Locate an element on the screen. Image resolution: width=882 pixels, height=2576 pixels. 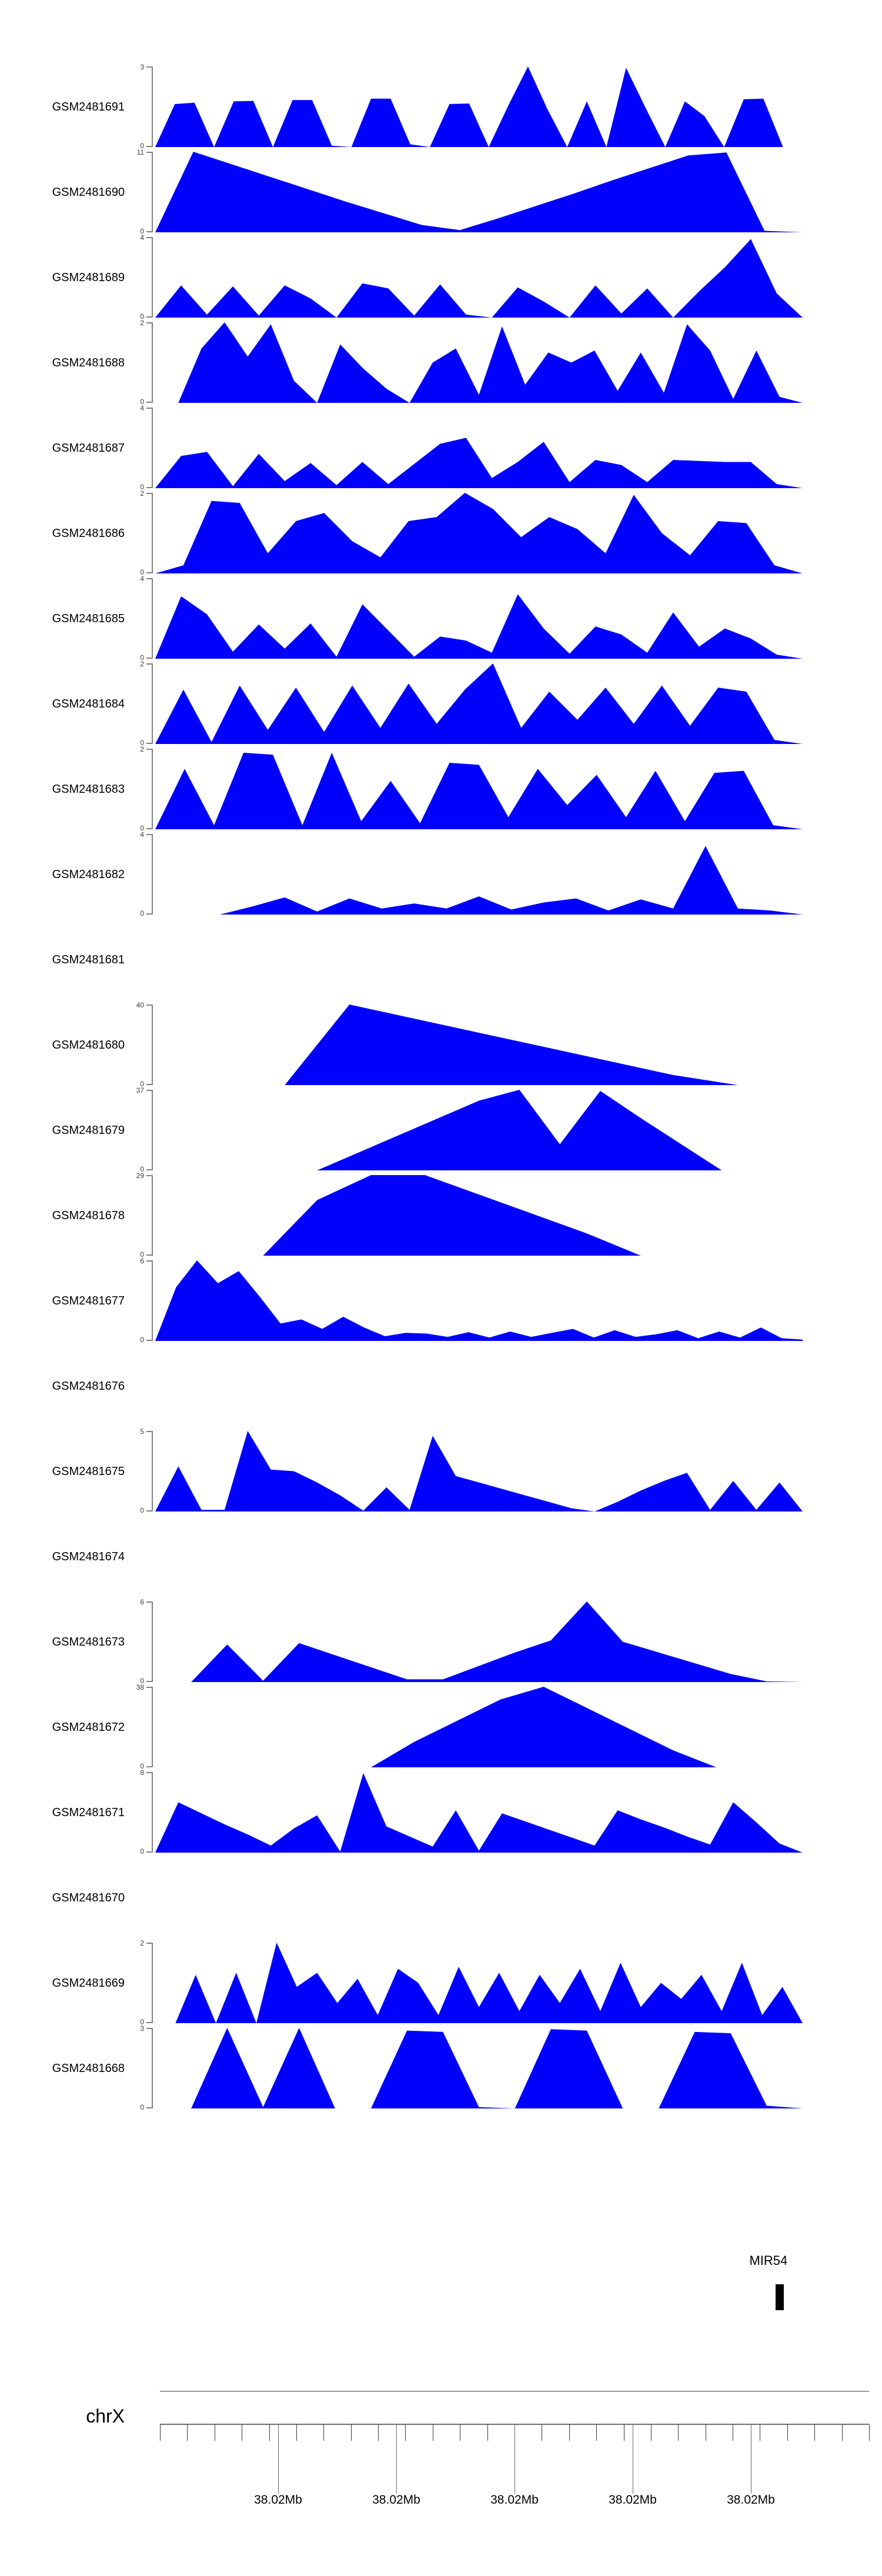
data-track: GSM2481683 2 0 is located at coordinates (441, 789).